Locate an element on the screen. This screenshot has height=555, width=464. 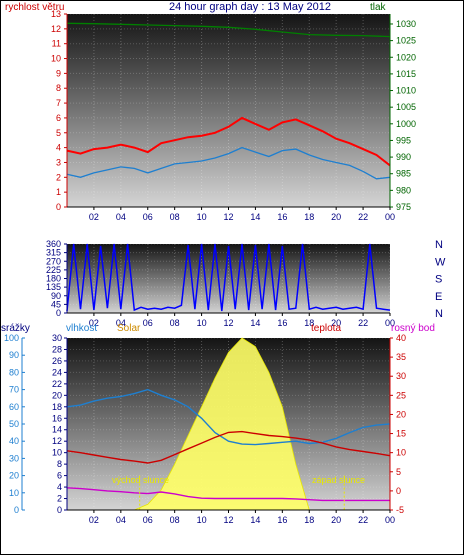
compass-label: W is located at coordinates (440, 262).